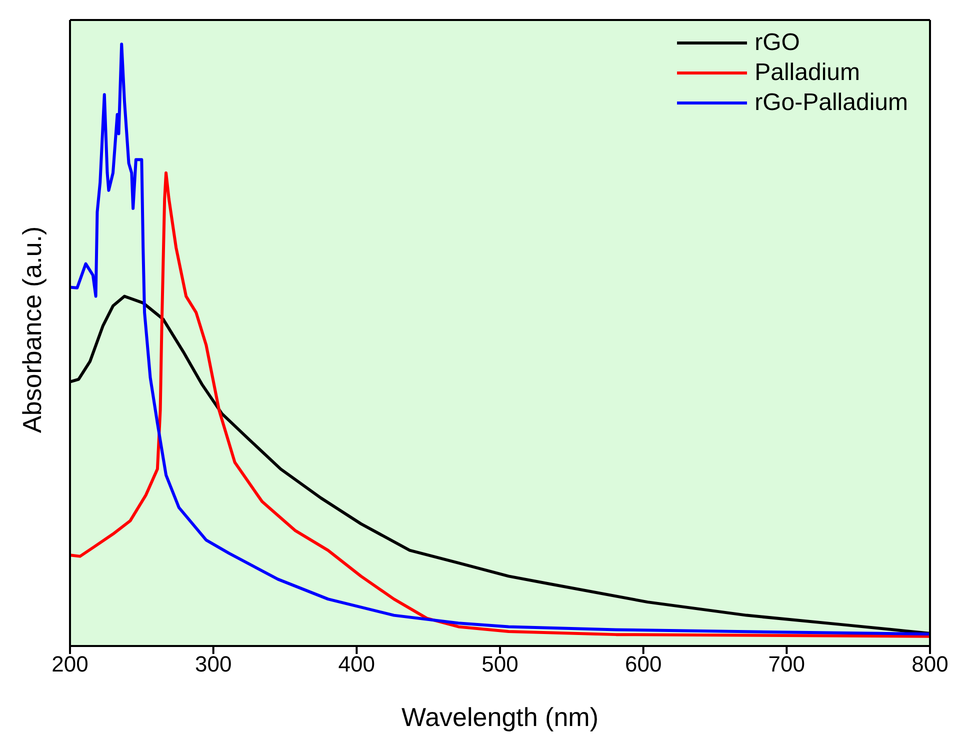 The width and height of the screenshot is (954, 753). What do you see at coordinates (643, 664) in the screenshot?
I see `x-tick-label: 600` at bounding box center [643, 664].